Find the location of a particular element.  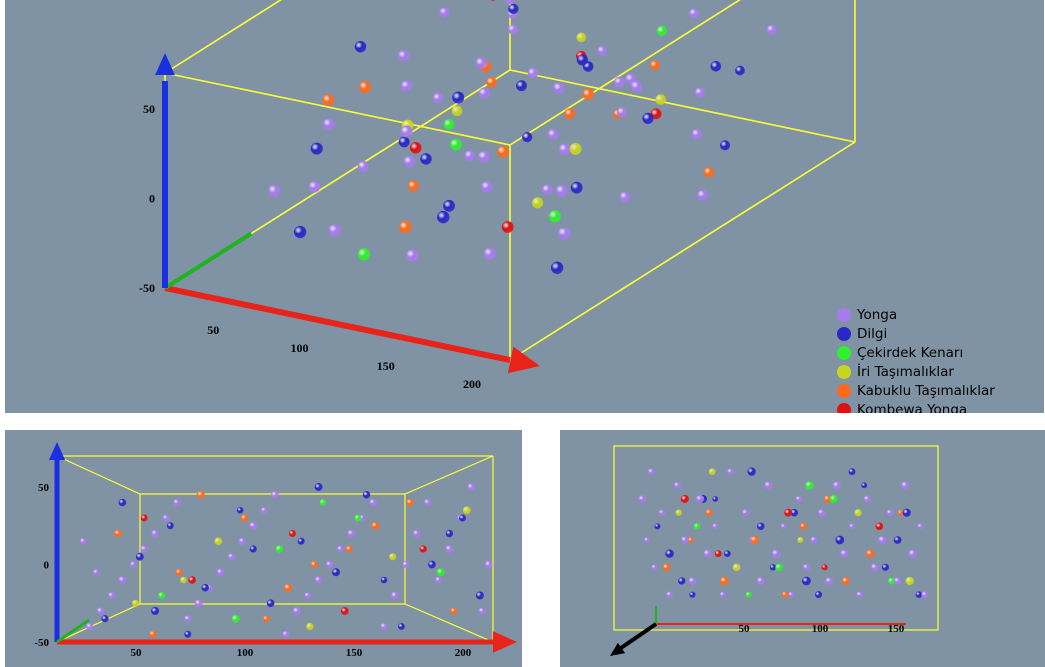

legend-swatch is located at coordinates (844, 353).